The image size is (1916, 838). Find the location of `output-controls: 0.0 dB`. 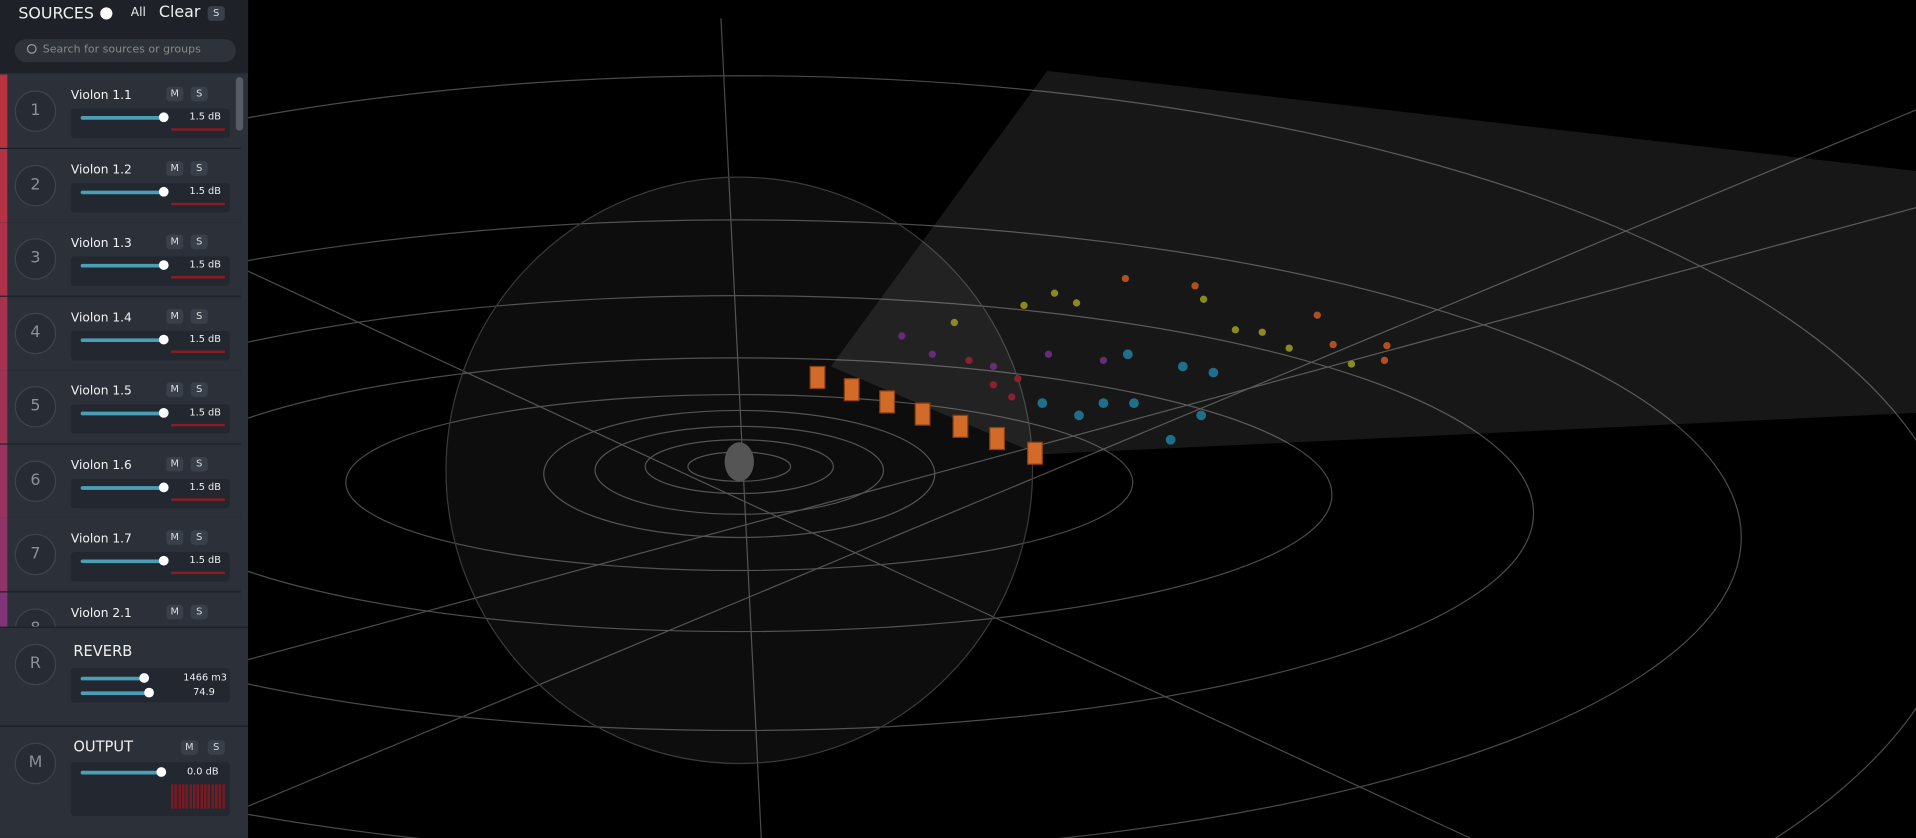

output-controls: 0.0 dB is located at coordinates (150, 789).